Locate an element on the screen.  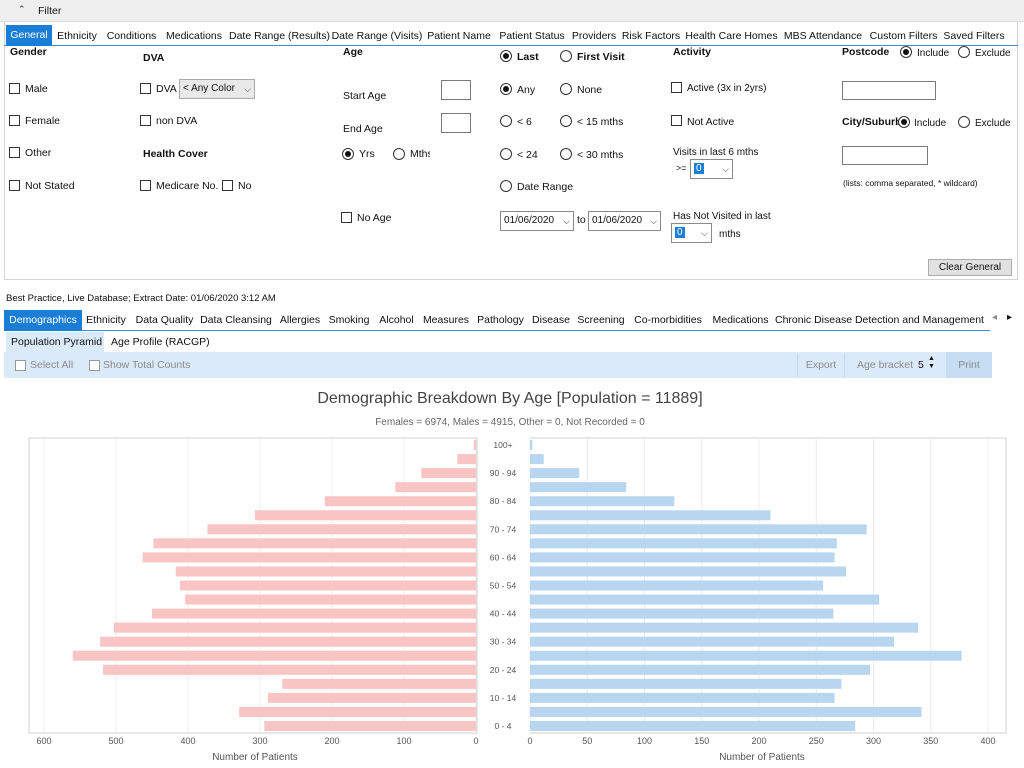
male-checkbox is located at coordinates (14, 88).